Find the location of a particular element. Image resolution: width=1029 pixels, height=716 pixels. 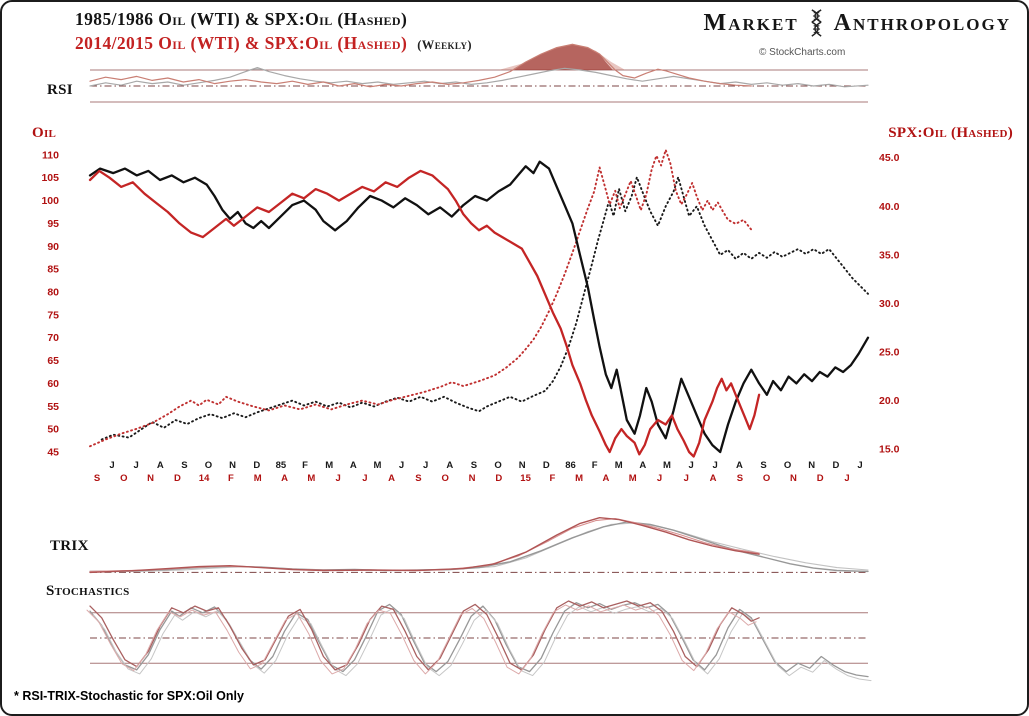

main-tick-left: 75 is located at coordinates (53, 315).